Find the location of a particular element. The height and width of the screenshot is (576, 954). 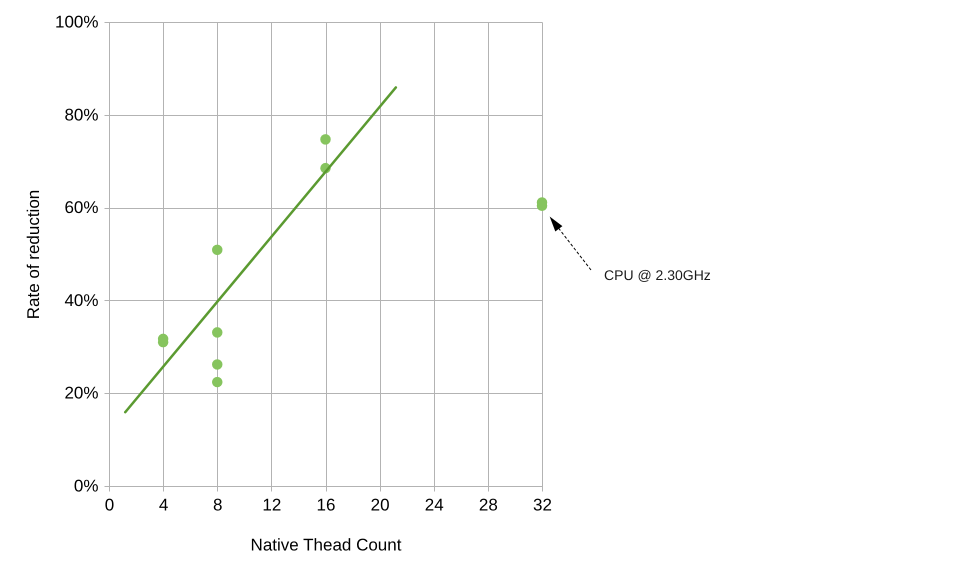

x-tick-label: 32 is located at coordinates (542, 505).